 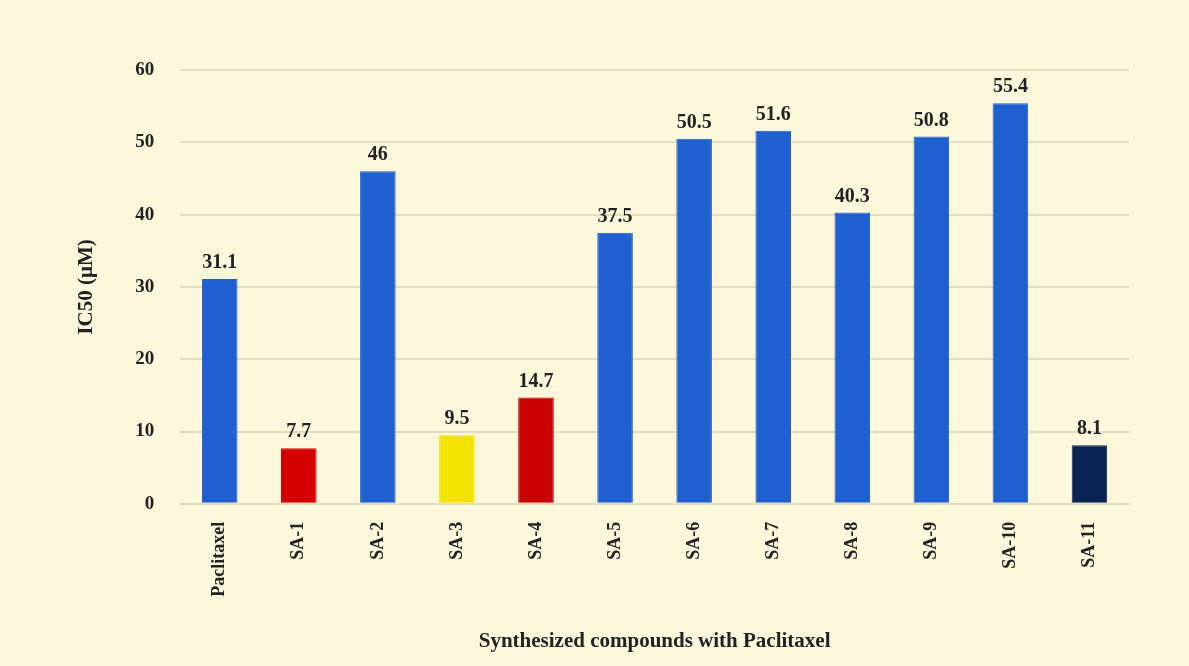 What do you see at coordinates (145, 430) in the screenshot?
I see `y-tick-label: 10` at bounding box center [145, 430].